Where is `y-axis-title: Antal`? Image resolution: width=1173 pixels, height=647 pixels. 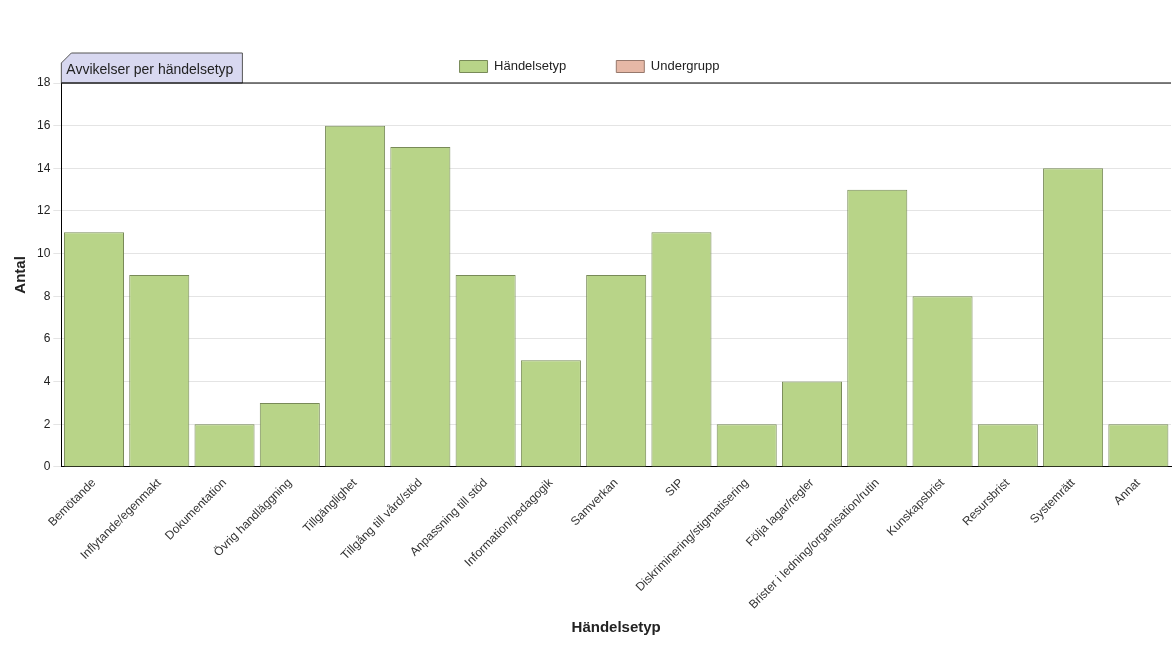 y-axis-title: Antal is located at coordinates (20, 275).